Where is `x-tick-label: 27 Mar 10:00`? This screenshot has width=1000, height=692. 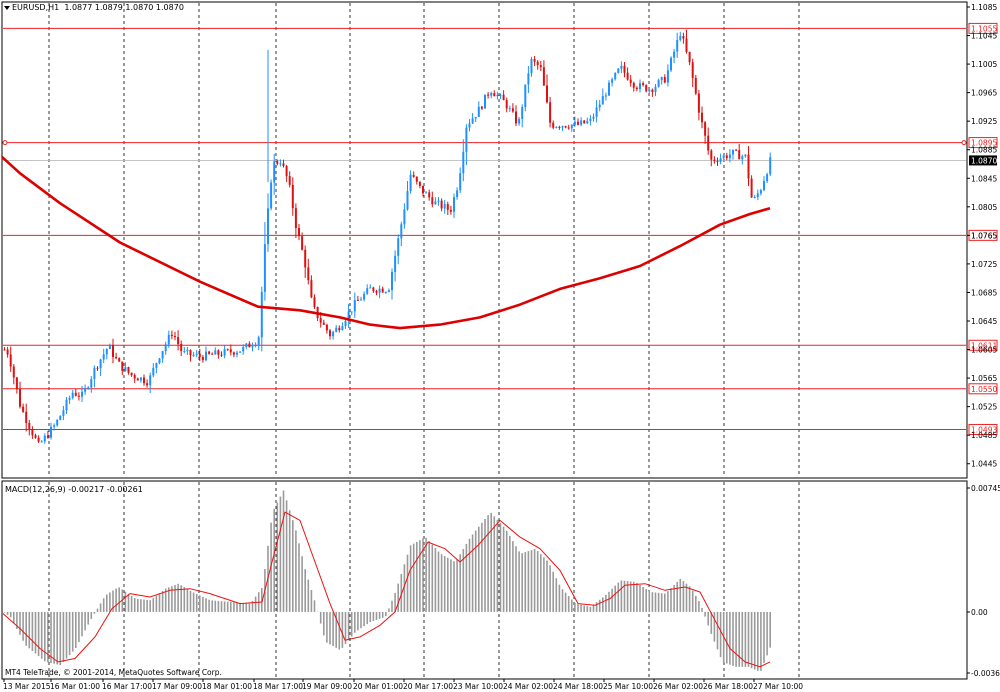
x-tick-label: 27 Mar 10:00 is located at coordinates (778, 686).